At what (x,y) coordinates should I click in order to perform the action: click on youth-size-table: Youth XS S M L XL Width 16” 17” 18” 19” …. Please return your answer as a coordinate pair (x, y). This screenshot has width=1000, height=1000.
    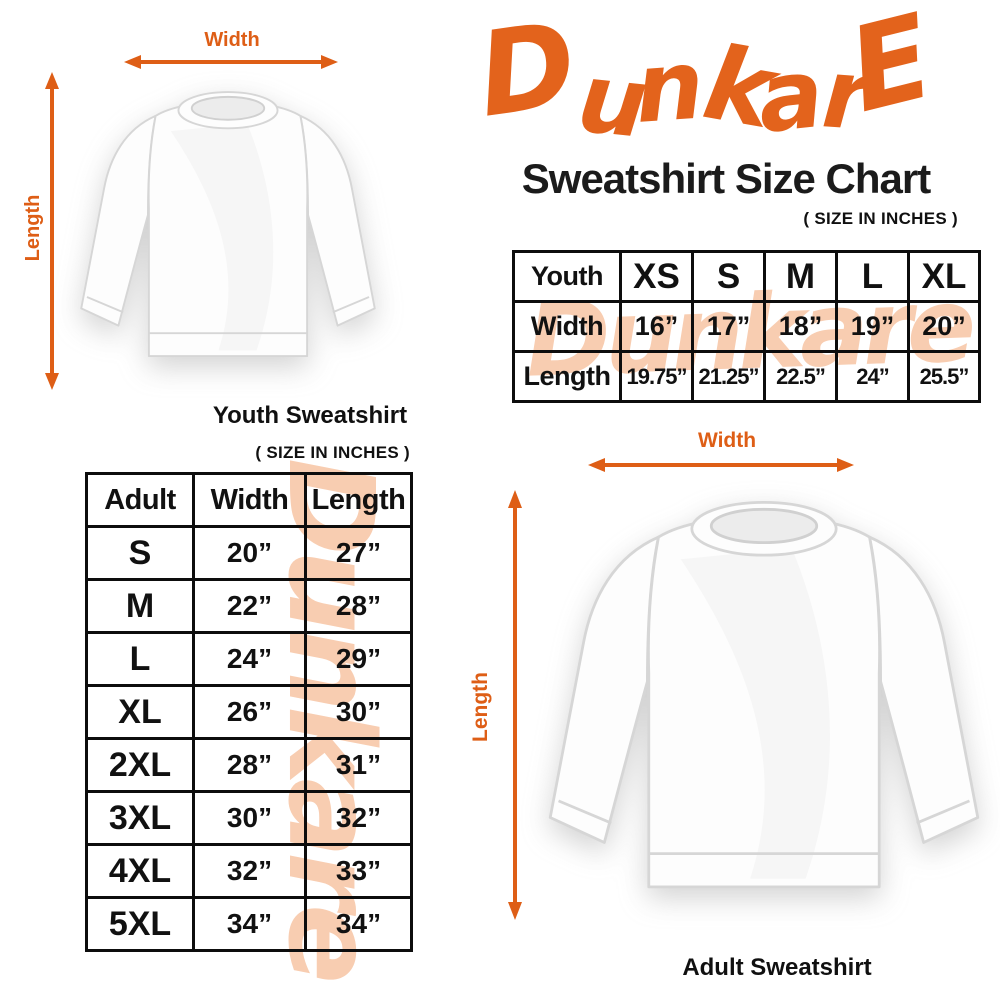
    Looking at the image, I should click on (746, 326).